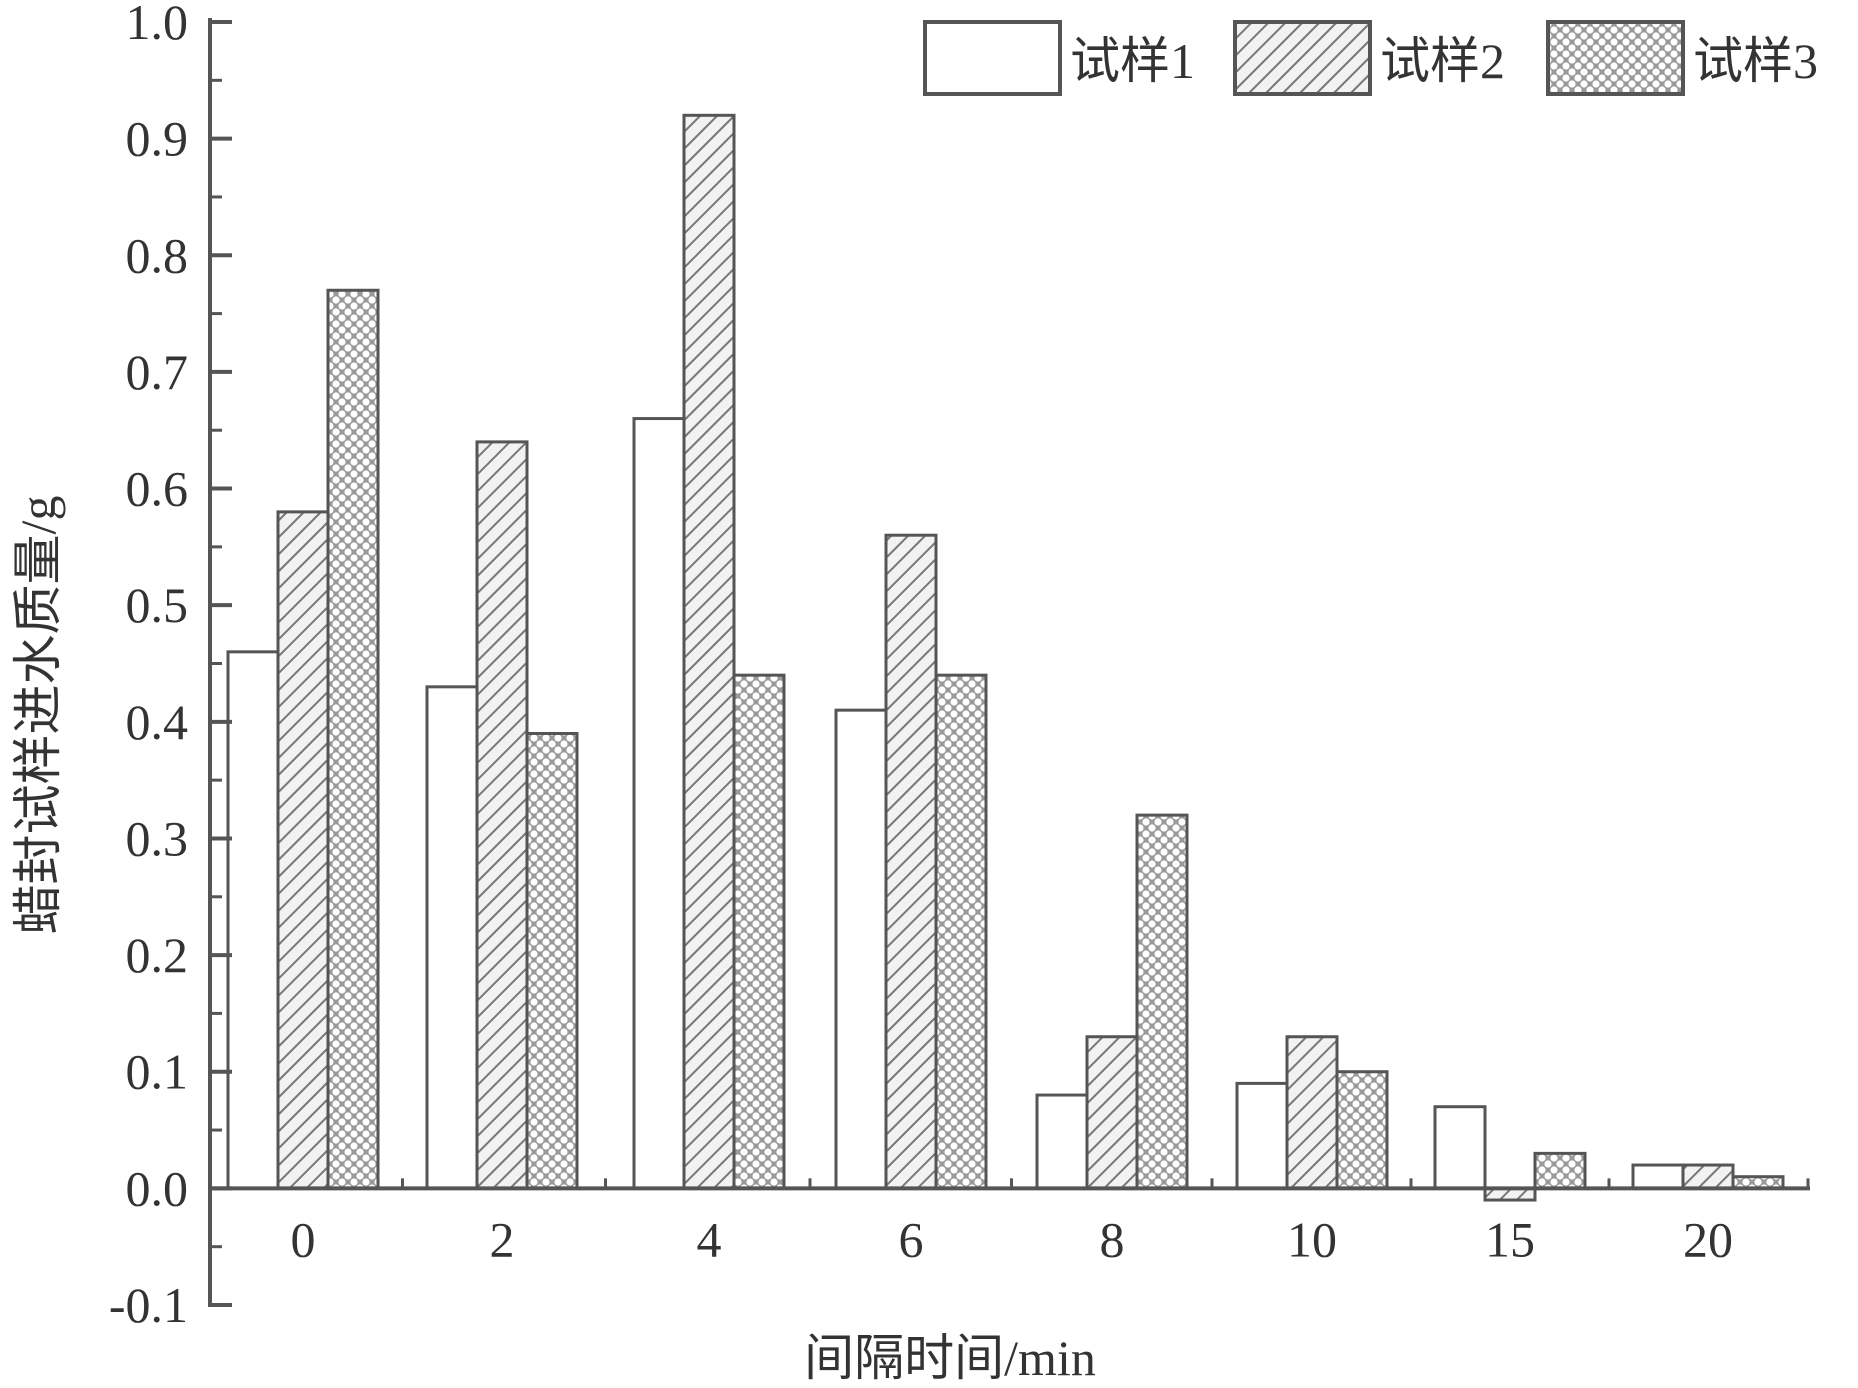 The width and height of the screenshot is (1858, 1388). What do you see at coordinates (157, 955) in the screenshot?
I see `y-tick-label: 0.2` at bounding box center [157, 955].